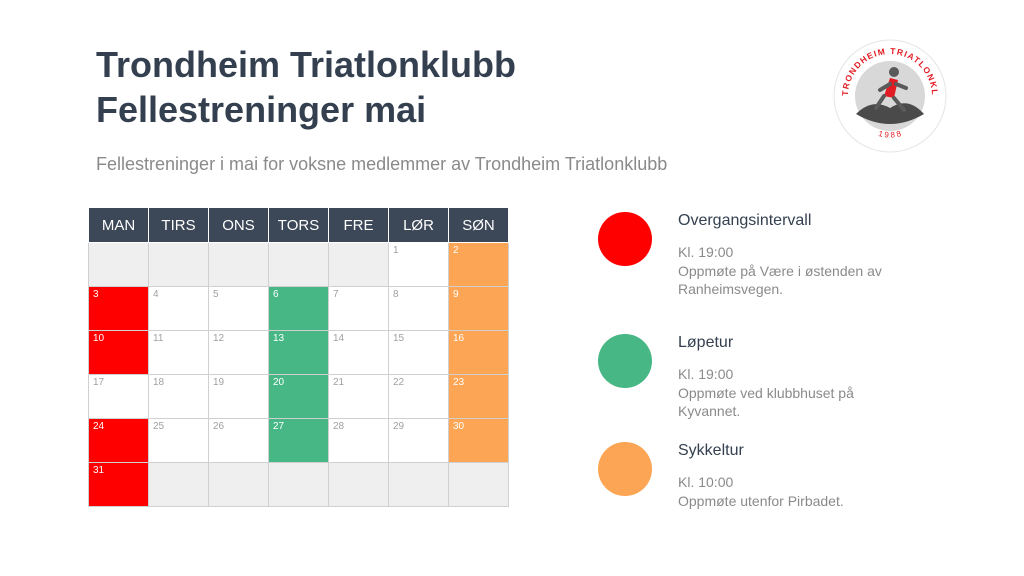 The height and width of the screenshot is (576, 1024). What do you see at coordinates (118, 308) in the screenshot?
I see `calendar-day-cell: 3` at bounding box center [118, 308].